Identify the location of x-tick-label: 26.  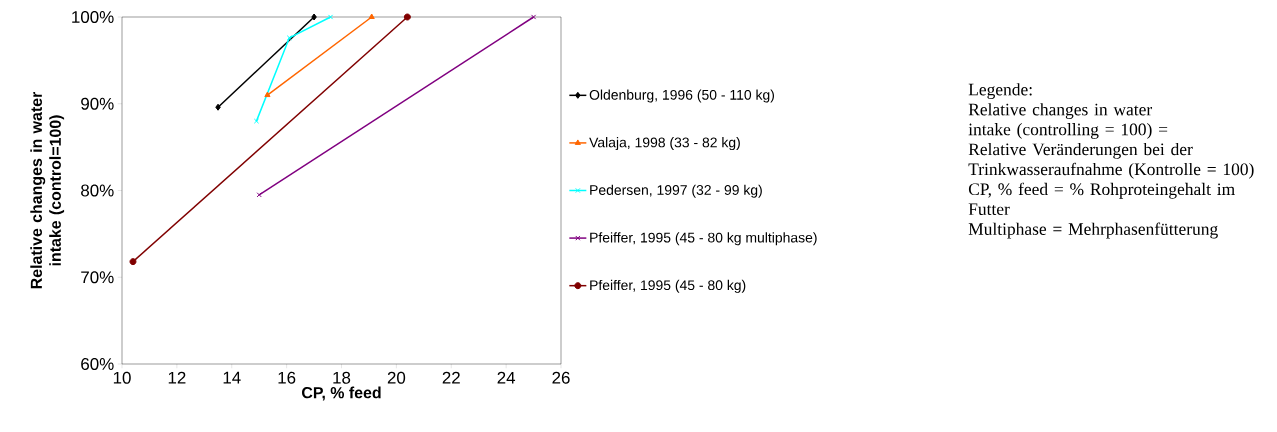
(561, 377).